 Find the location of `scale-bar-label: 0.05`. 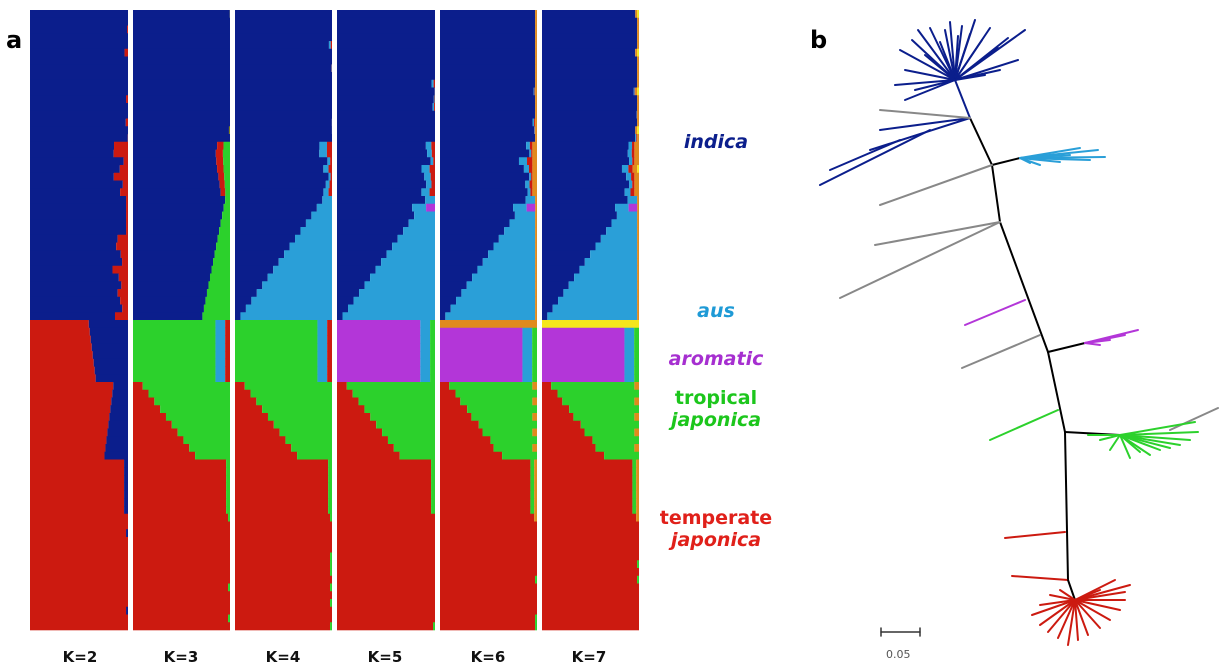

scale-bar-label: 0.05 is located at coordinates (898, 654).